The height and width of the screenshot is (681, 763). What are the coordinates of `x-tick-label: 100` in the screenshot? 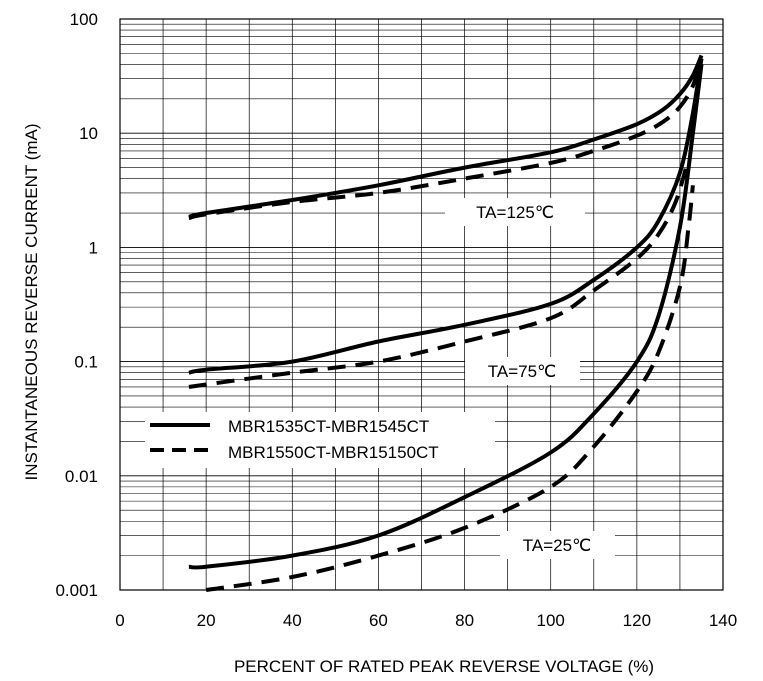 It's located at (551, 620).